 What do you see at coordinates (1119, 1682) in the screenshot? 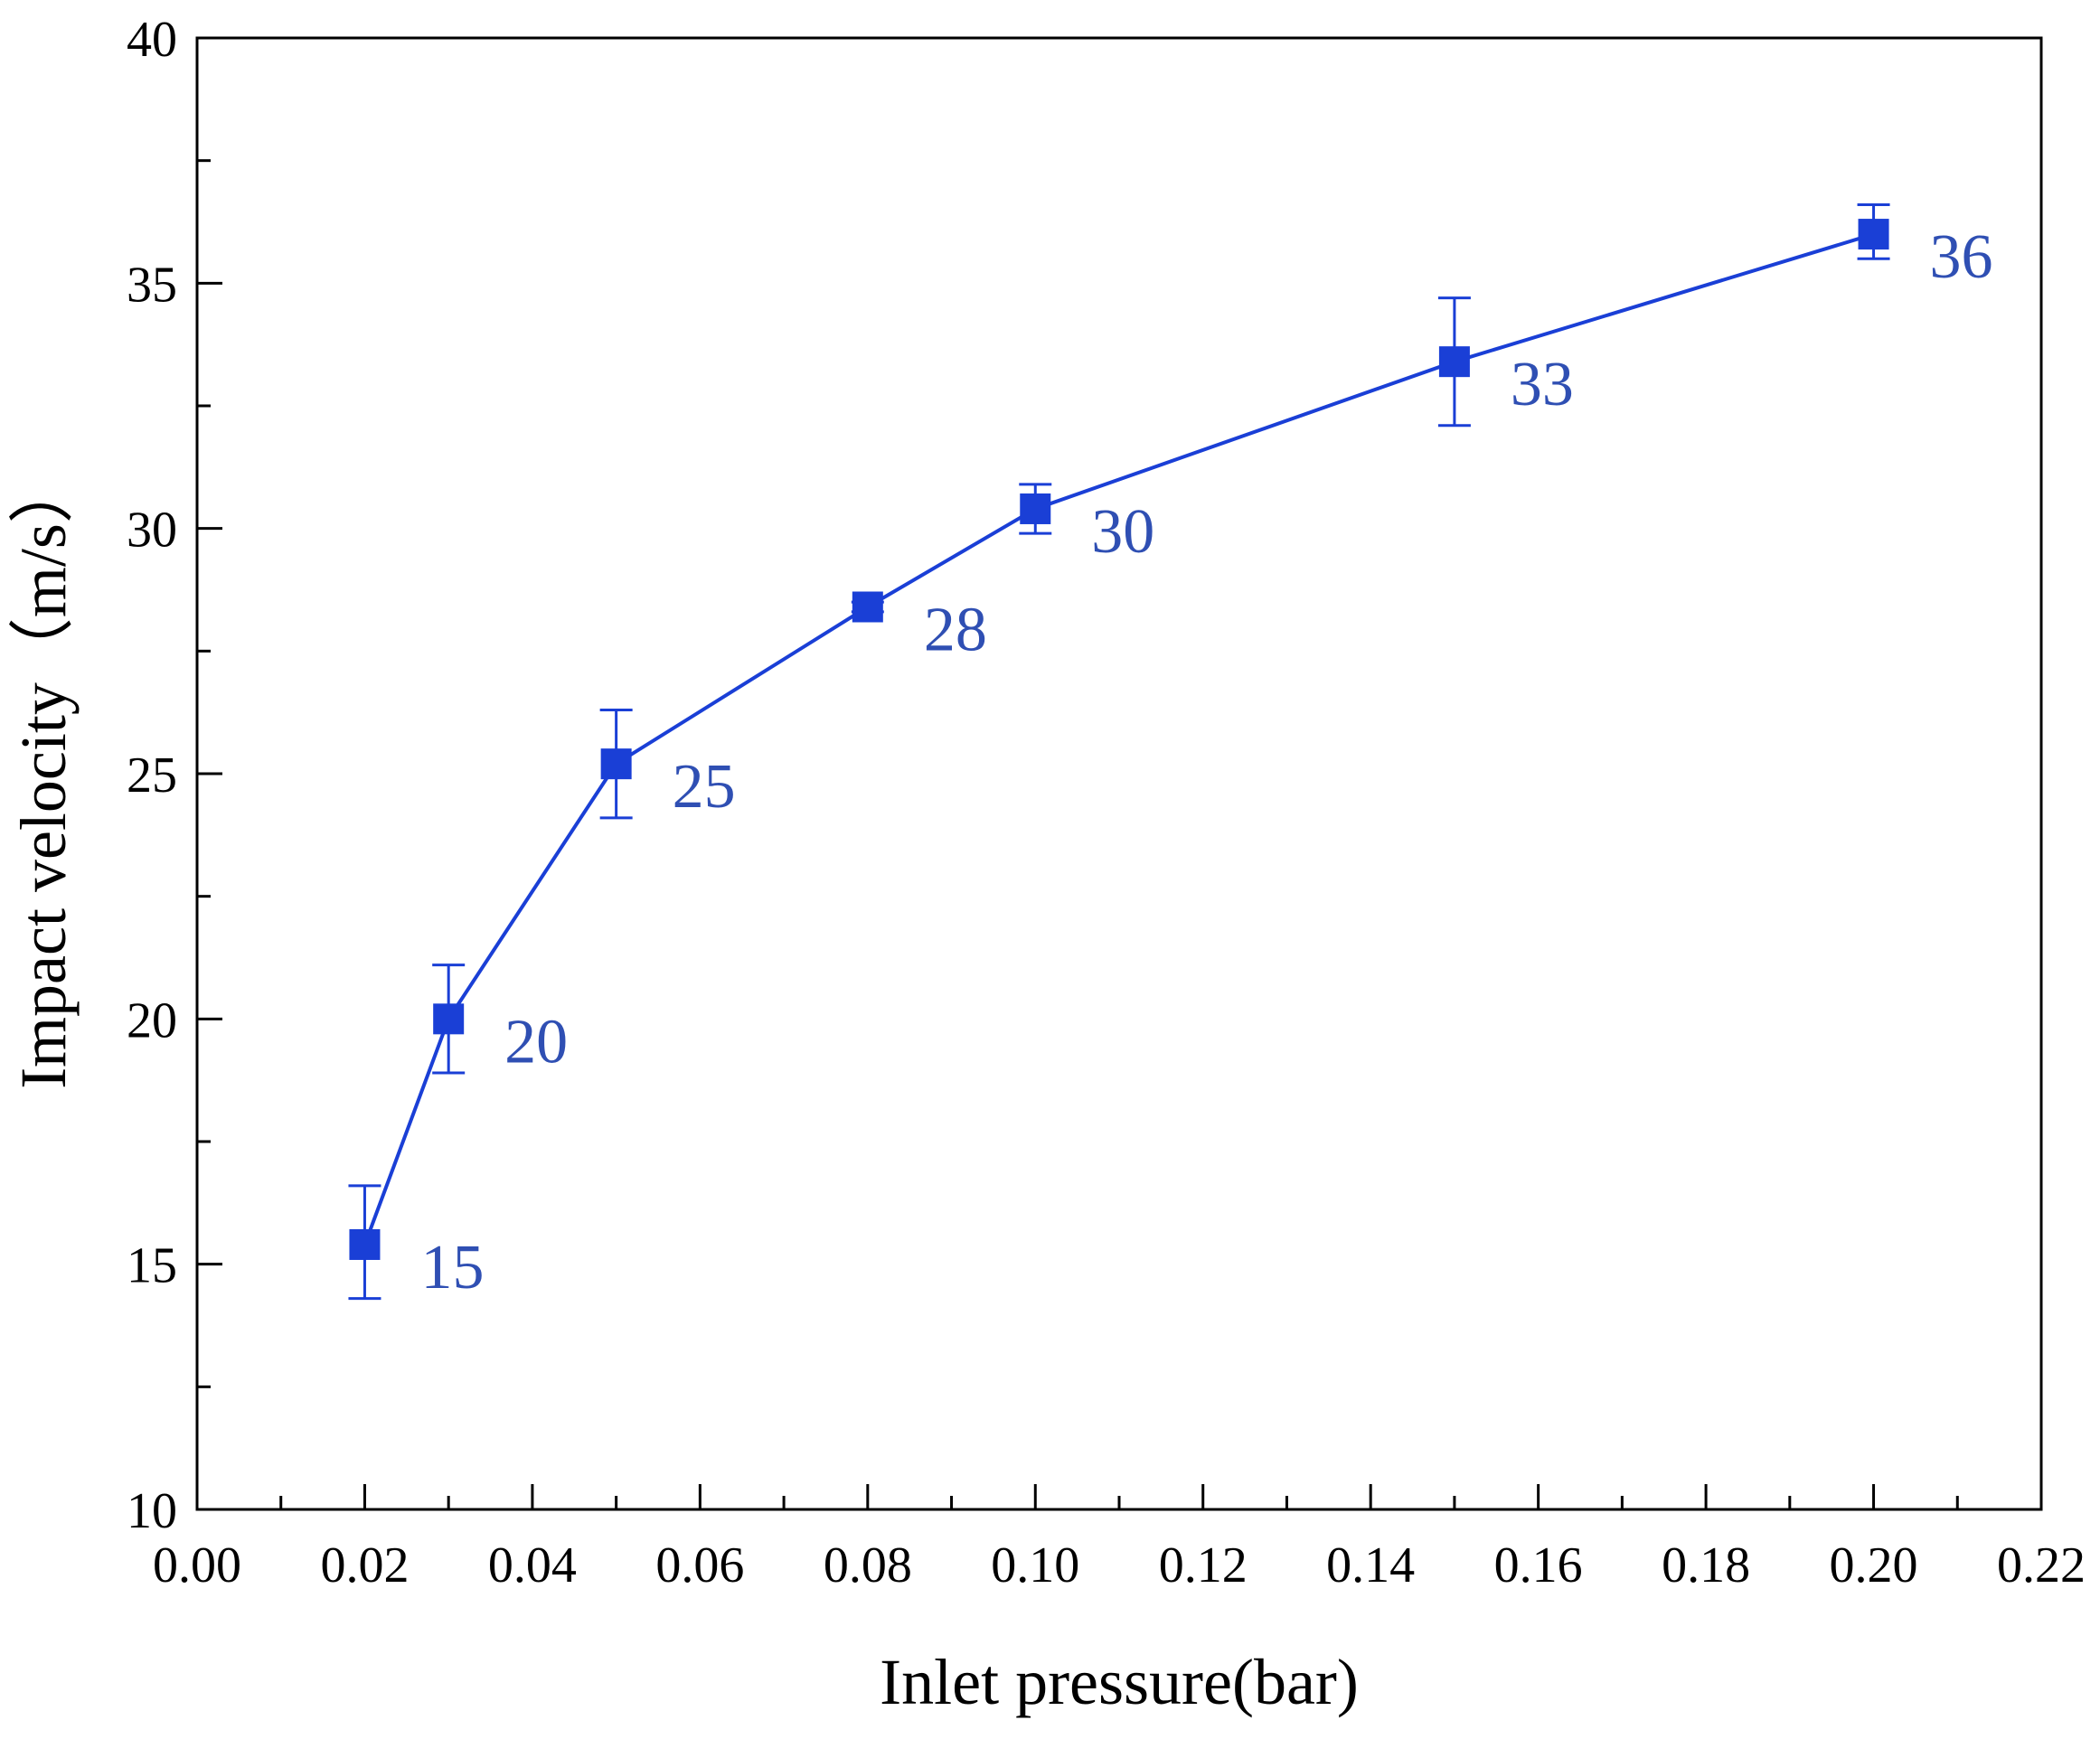
I see `x-axis-title: Inlet pressure(bar)` at bounding box center [1119, 1682].